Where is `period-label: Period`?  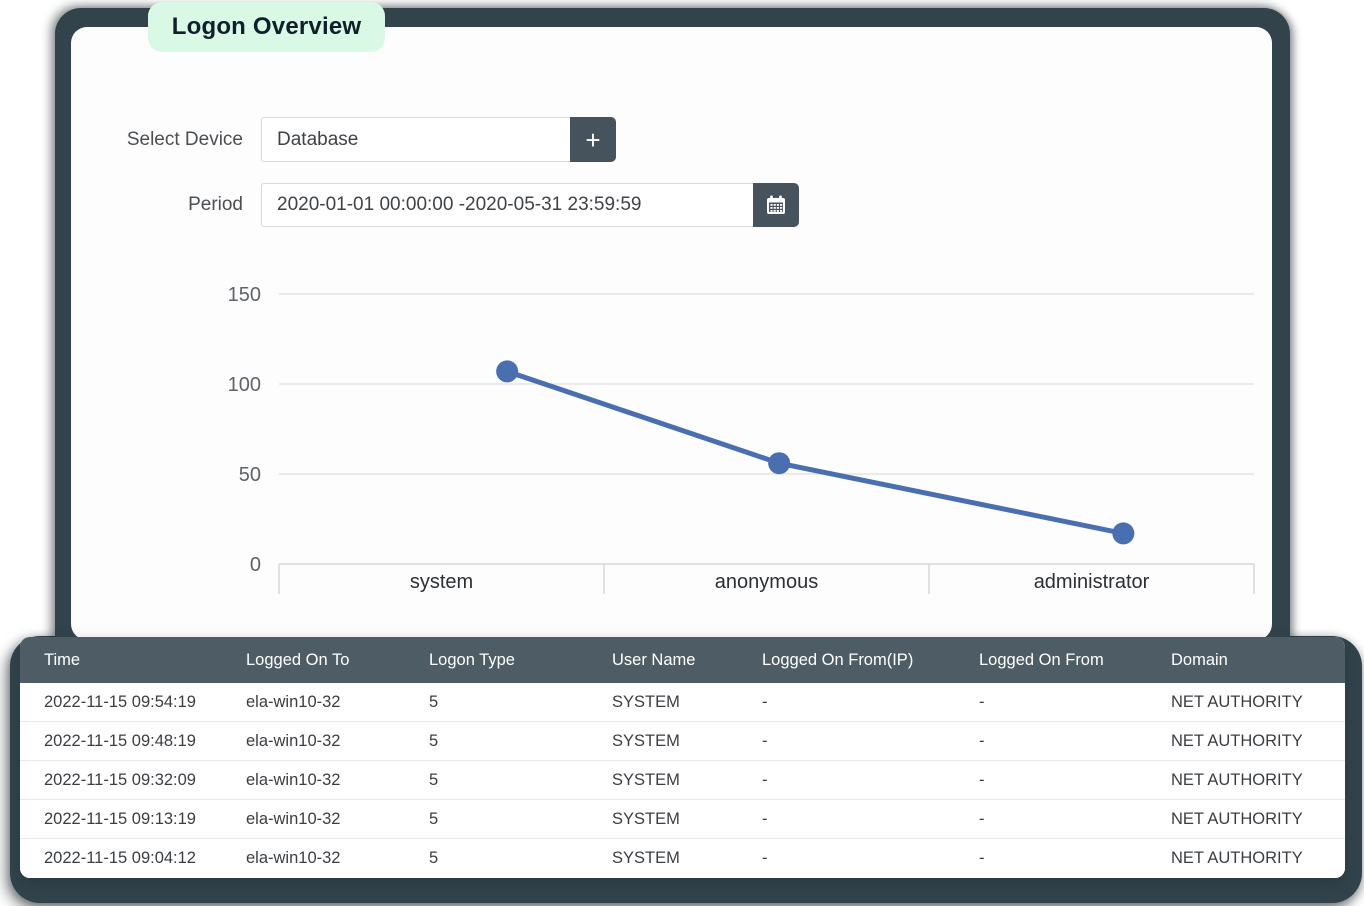
period-label: Period is located at coordinates (215, 204).